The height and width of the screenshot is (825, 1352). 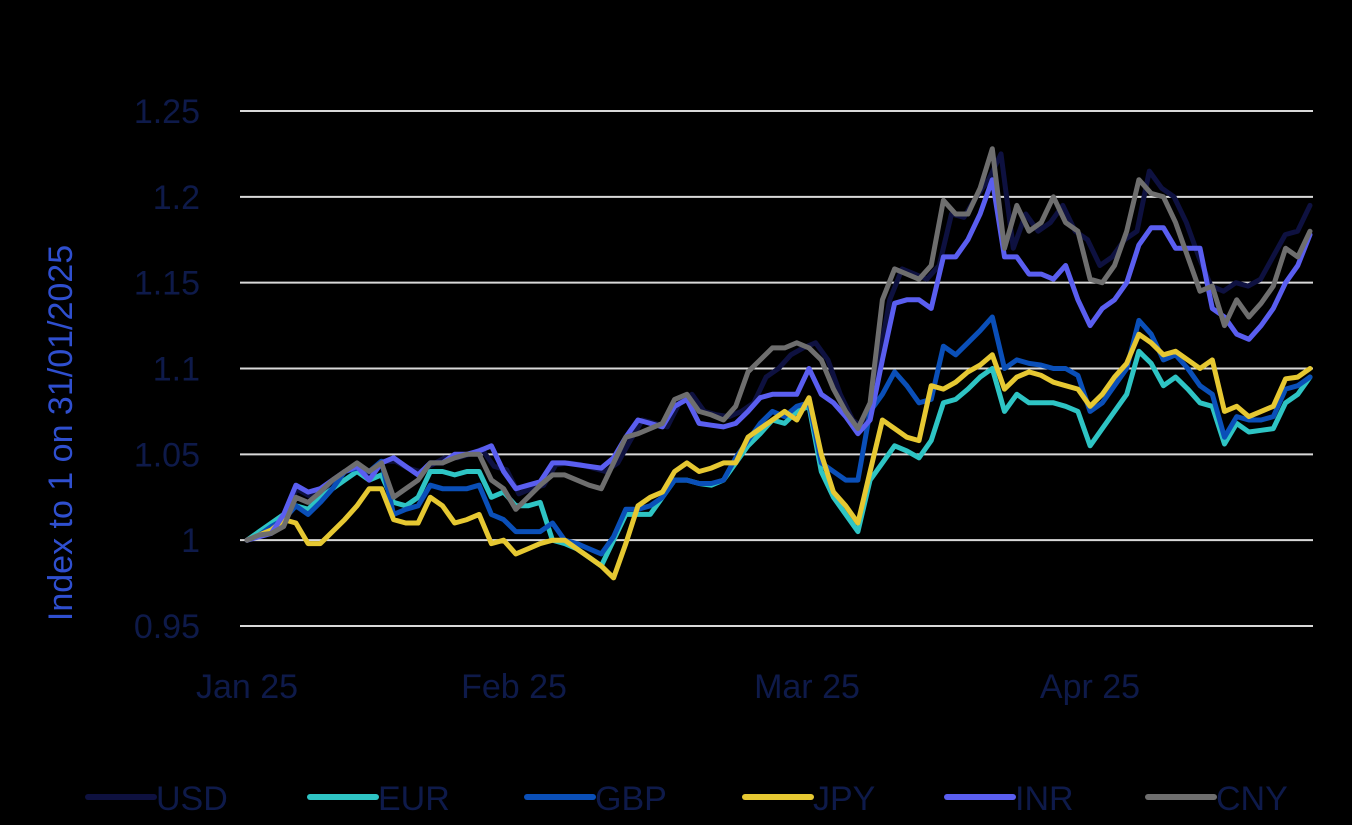 I want to click on legend-label-eur: EUR, so click(x=414, y=799).